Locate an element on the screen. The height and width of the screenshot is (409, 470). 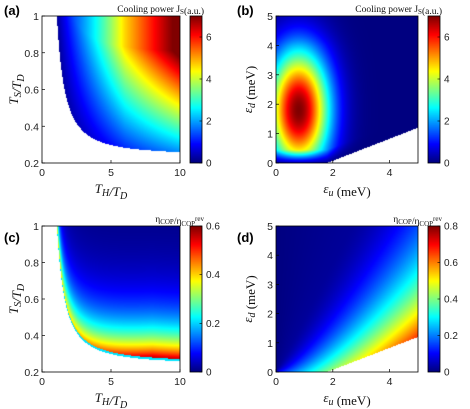
colorbar-c is located at coordinates (196, 299).